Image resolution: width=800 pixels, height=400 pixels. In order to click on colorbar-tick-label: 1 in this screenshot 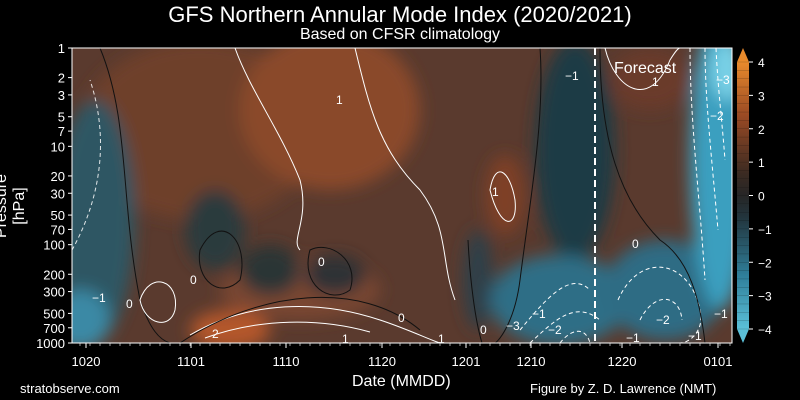, I will do `click(761, 163)`.